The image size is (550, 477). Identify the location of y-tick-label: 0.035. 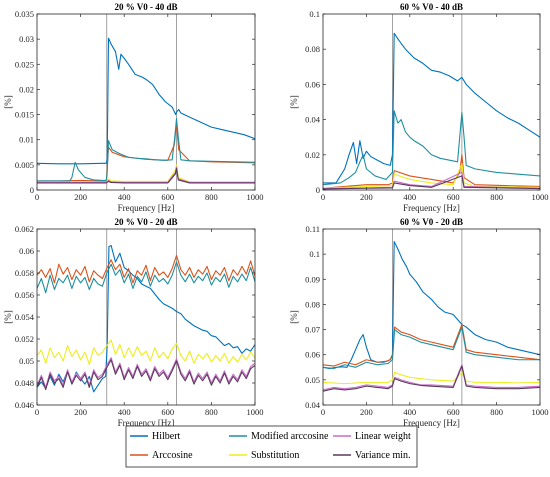
(24, 14).